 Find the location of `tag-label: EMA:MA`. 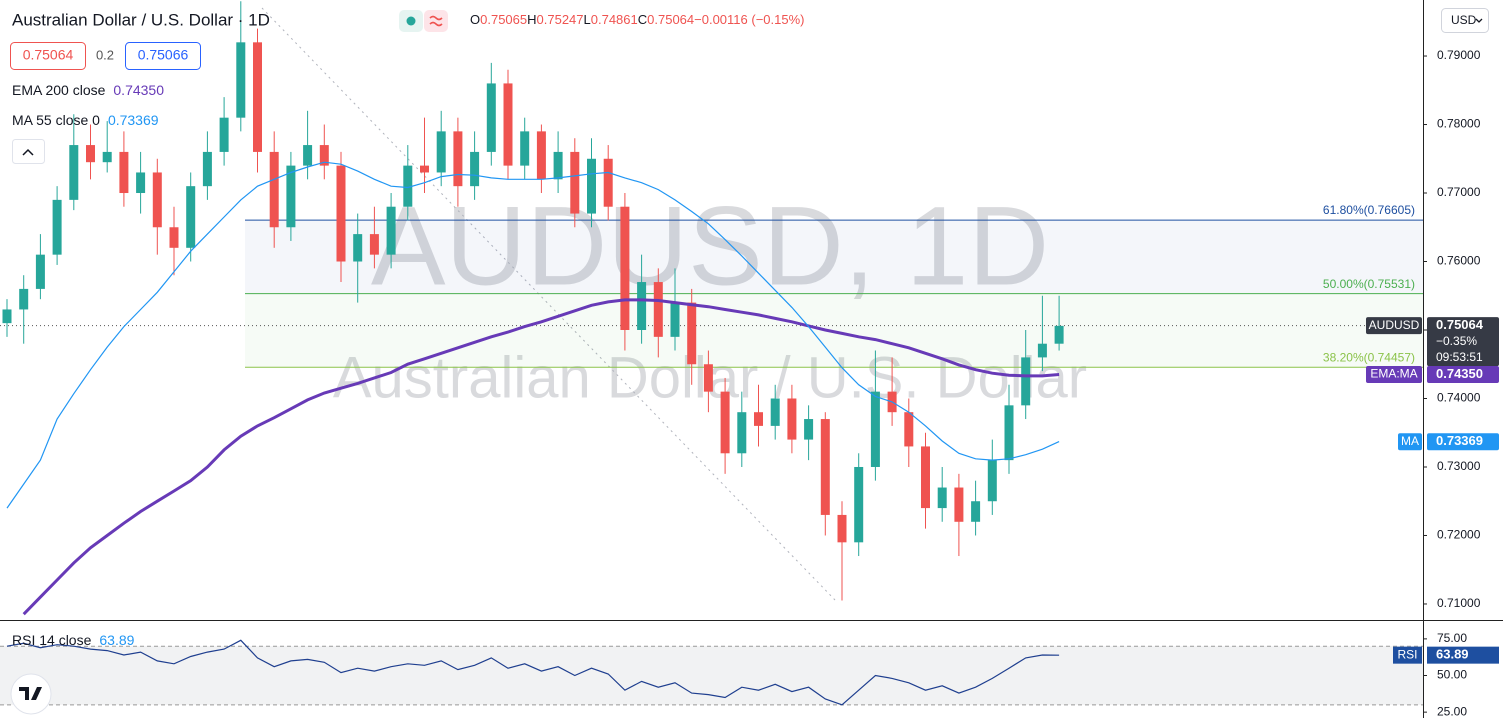

tag-label: EMA:MA is located at coordinates (1393, 374).